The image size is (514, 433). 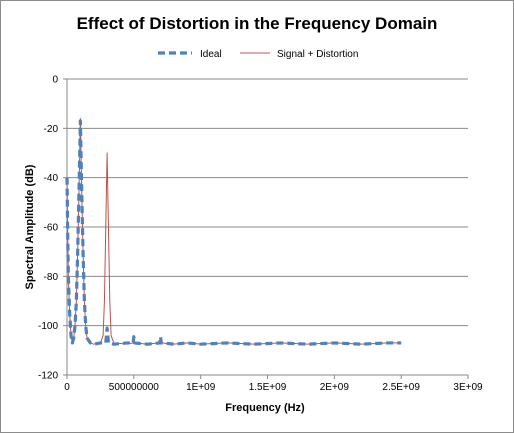 I want to click on y-tick-label-5: -100, so click(x=48, y=326).